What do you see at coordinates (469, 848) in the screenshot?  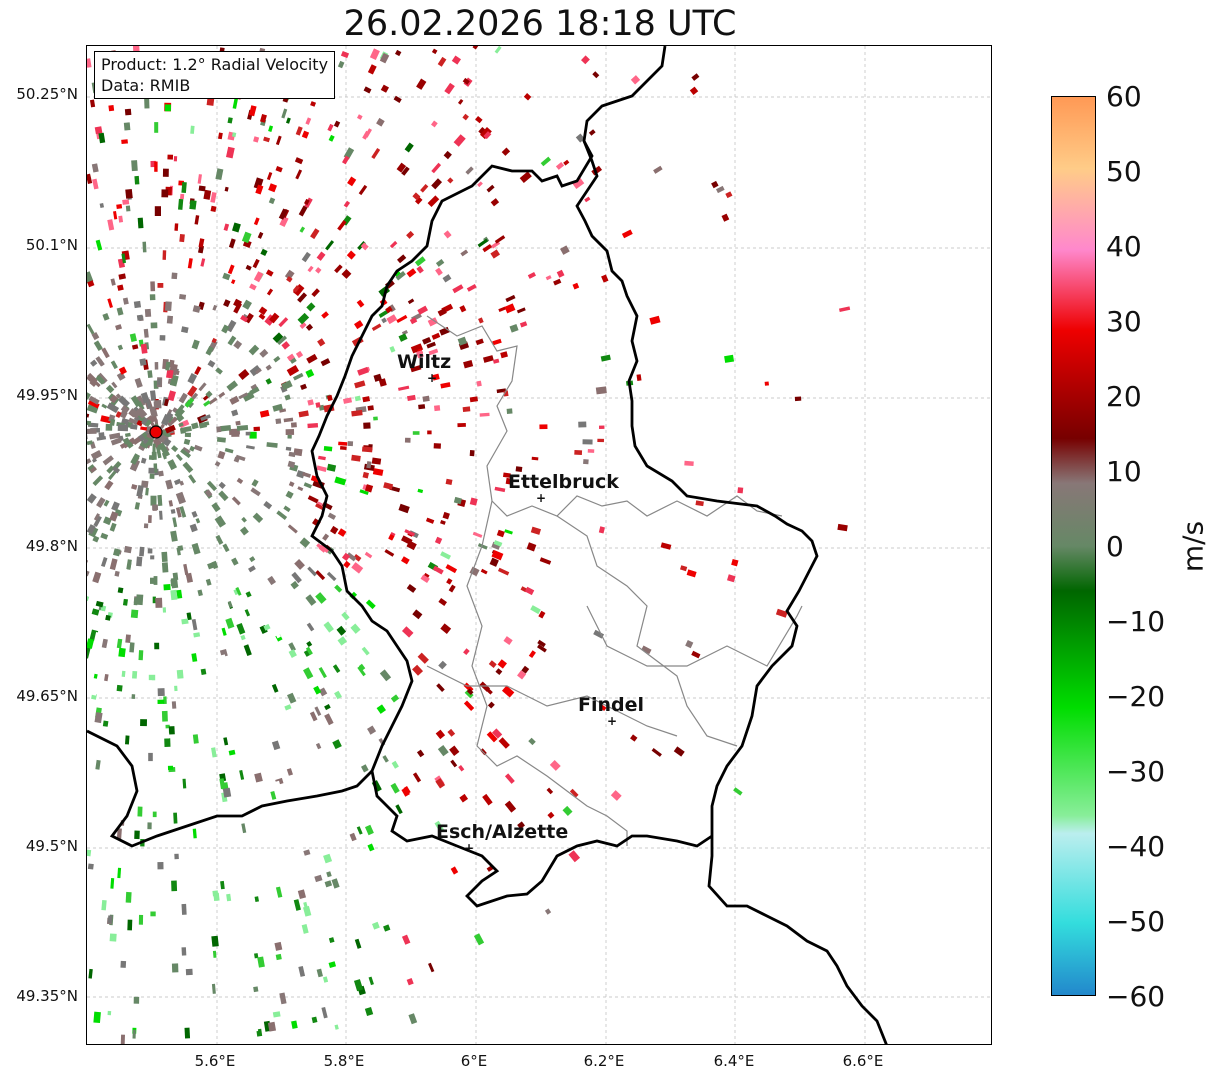 I see `city-marker: +` at bounding box center [469, 848].